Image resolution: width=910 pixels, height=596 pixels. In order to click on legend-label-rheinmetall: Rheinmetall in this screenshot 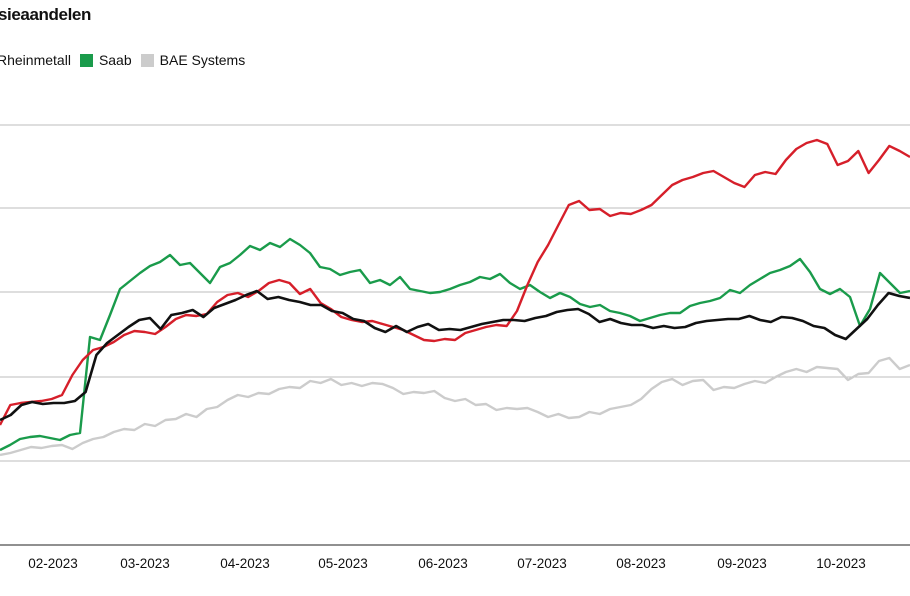, I will do `click(35, 60)`.